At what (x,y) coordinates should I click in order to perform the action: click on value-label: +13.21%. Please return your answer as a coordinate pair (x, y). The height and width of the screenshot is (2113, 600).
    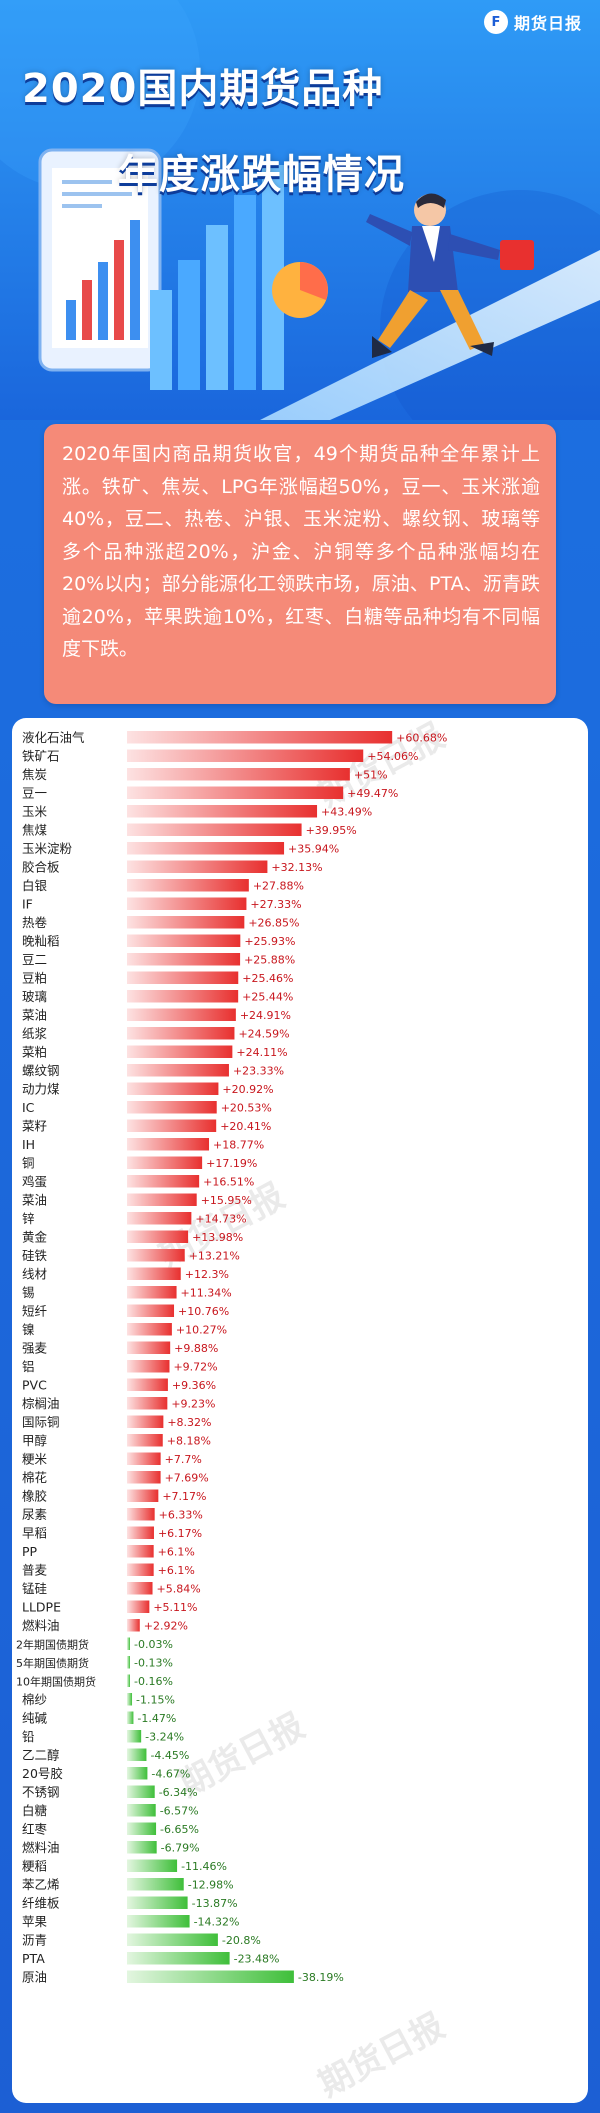
    Looking at the image, I should click on (214, 1255).